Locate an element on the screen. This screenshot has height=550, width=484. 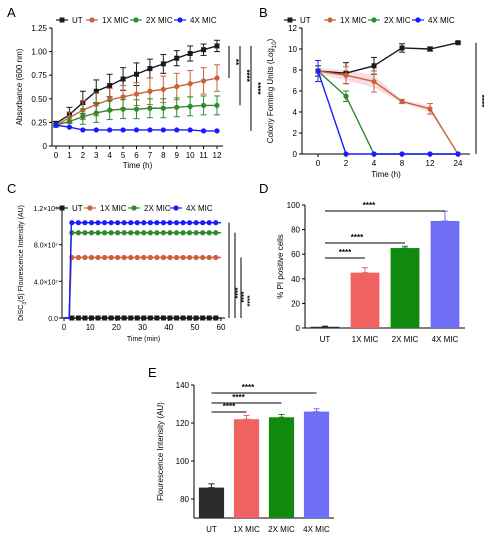
panel-c-letter: C is located at coordinates (11, 188).